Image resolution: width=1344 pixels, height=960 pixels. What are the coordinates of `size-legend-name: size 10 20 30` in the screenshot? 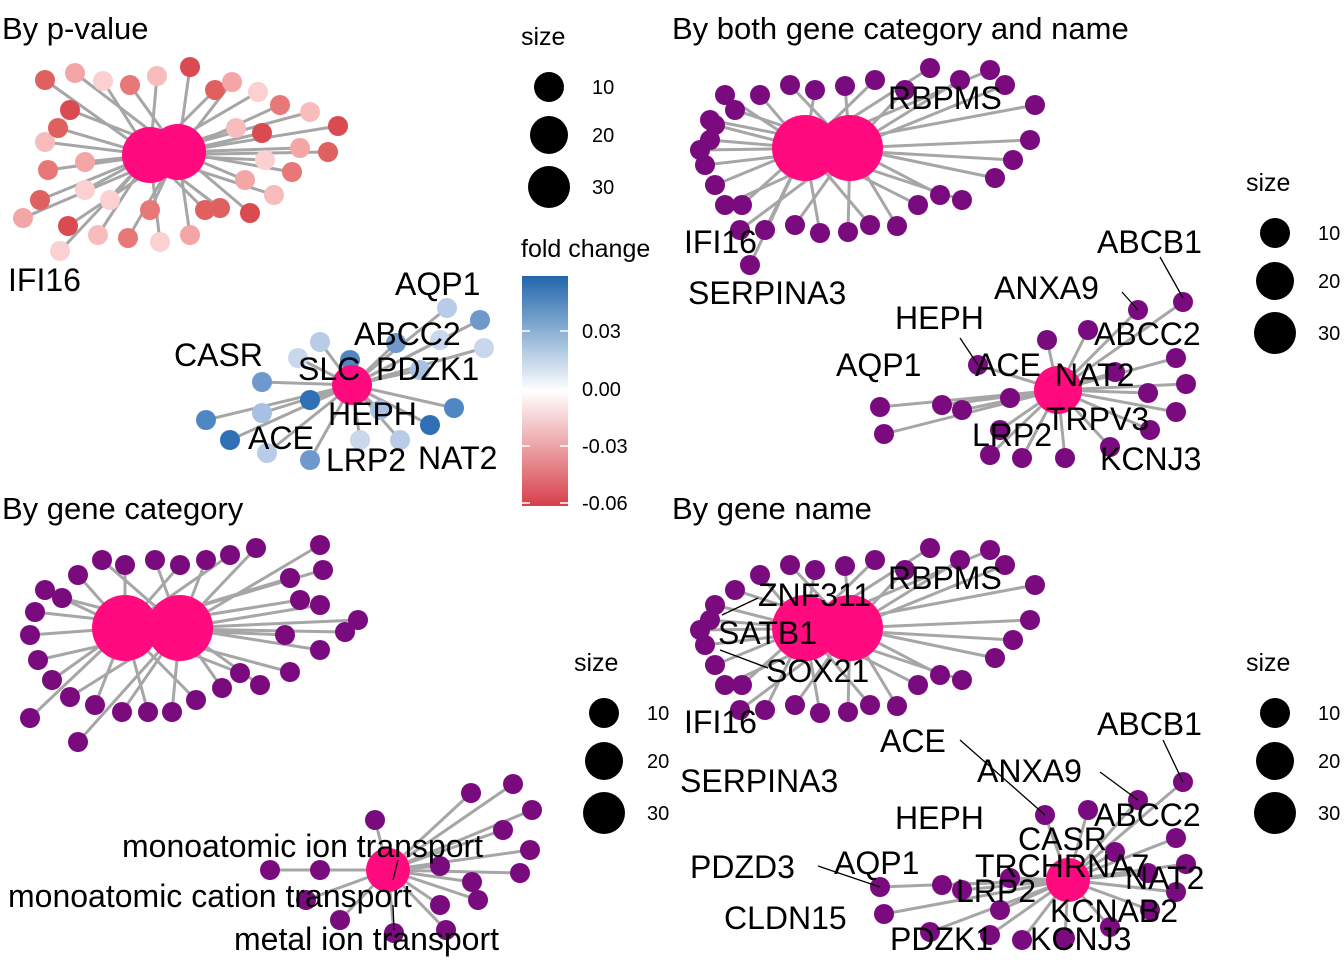 It's located at (1293, 741).